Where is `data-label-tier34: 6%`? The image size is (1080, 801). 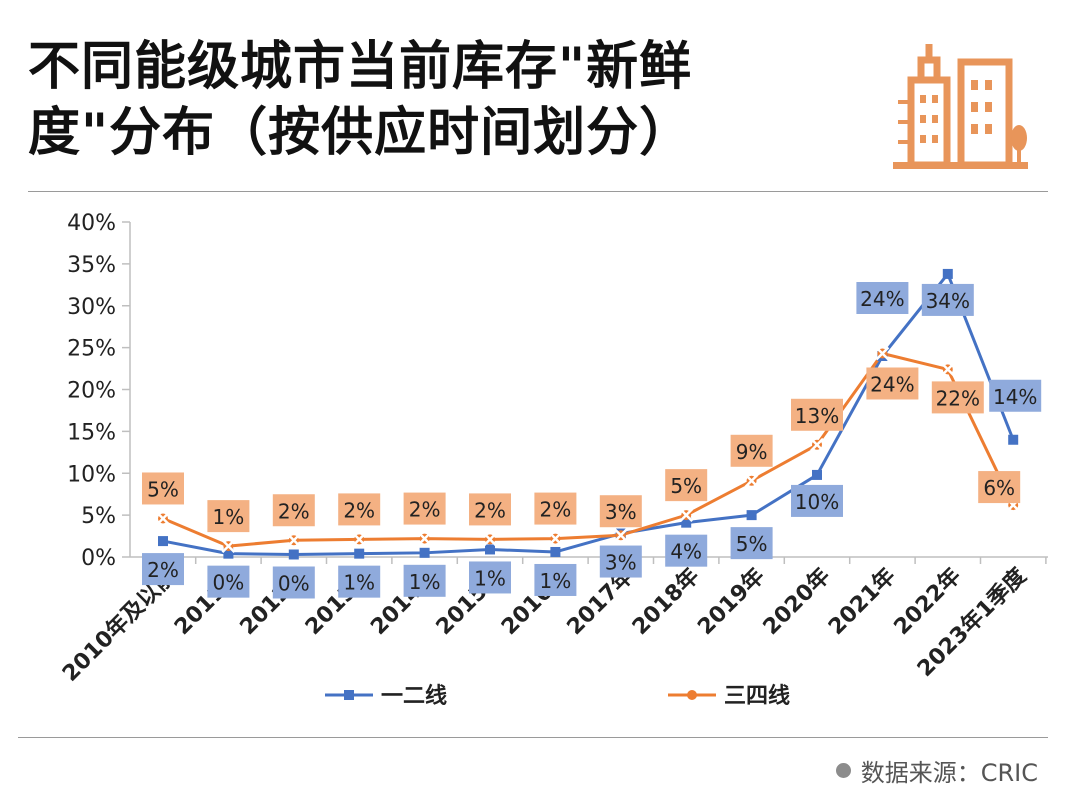
data-label-tier34: 6% is located at coordinates (999, 488).